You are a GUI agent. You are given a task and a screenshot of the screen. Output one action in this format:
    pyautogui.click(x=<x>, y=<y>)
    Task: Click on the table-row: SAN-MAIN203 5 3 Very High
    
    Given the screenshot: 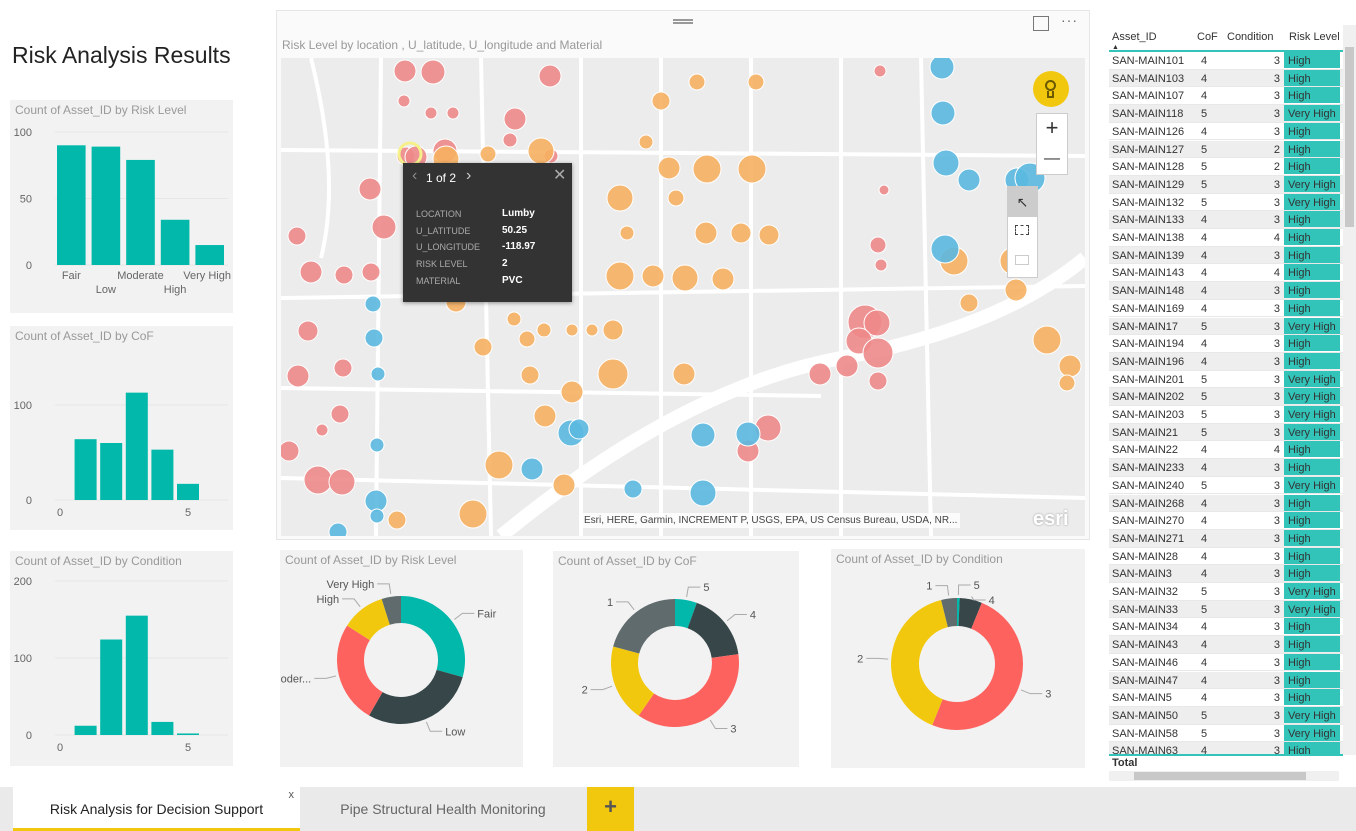 What is the action you would take?
    pyautogui.click(x=1226, y=415)
    